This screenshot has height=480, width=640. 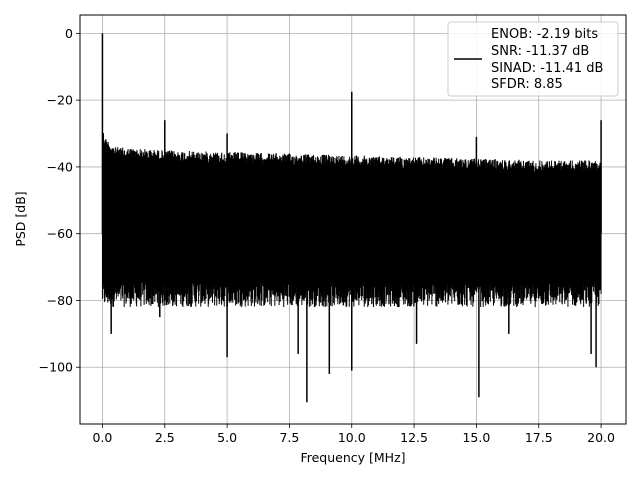 What do you see at coordinates (60, 100) in the screenshot?
I see `y-tick-label: −20` at bounding box center [60, 100].